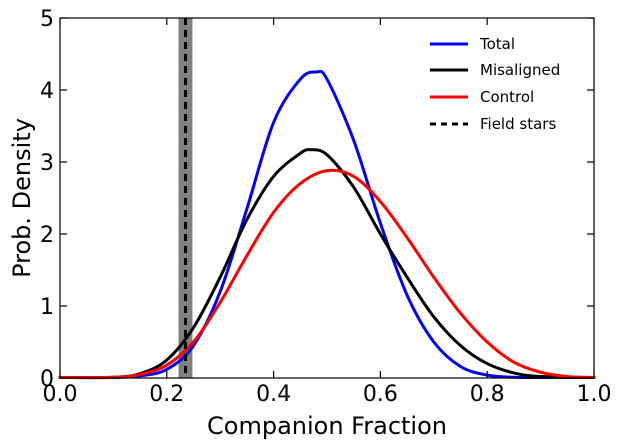 This screenshot has height=440, width=621. I want to click on legend-label-total: Total, so click(497, 44).